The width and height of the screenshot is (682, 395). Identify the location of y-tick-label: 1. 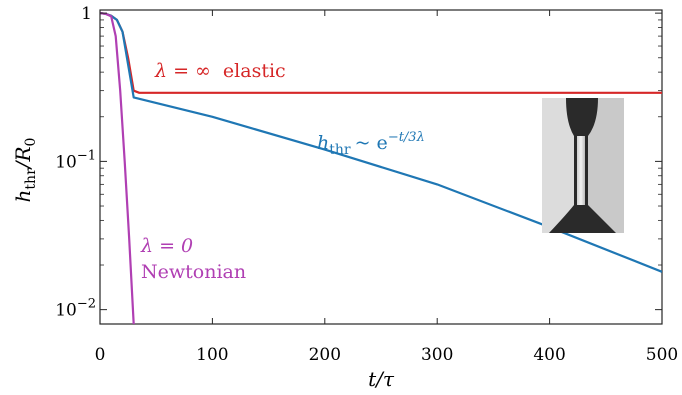
(86, 14).